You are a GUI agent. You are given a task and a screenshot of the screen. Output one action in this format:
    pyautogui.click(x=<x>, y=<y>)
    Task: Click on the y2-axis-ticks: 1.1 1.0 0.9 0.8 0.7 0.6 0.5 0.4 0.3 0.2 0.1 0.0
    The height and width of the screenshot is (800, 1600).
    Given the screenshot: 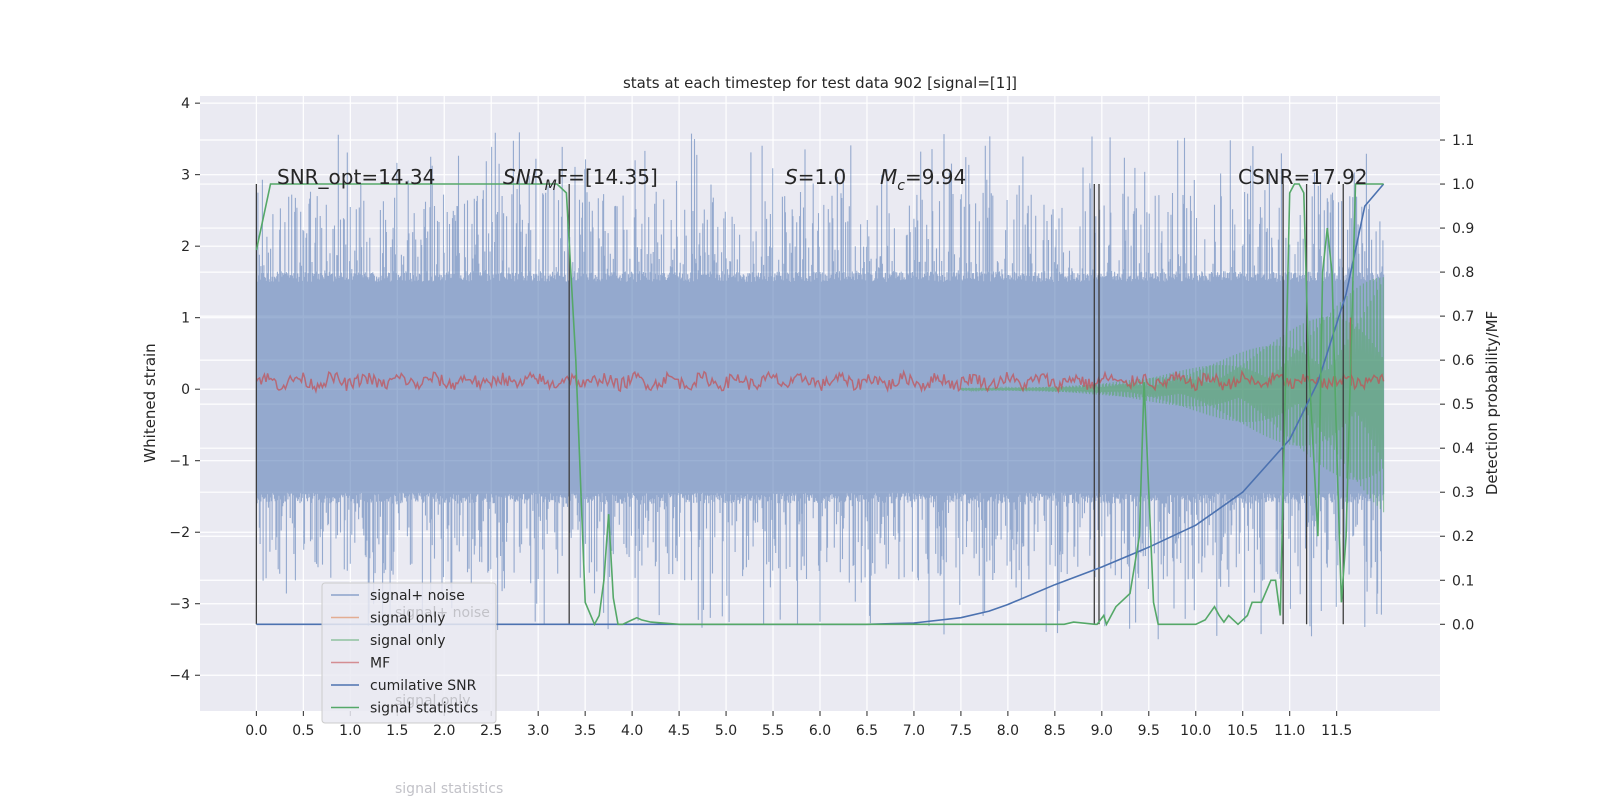 What is the action you would take?
    pyautogui.click(x=1457, y=383)
    